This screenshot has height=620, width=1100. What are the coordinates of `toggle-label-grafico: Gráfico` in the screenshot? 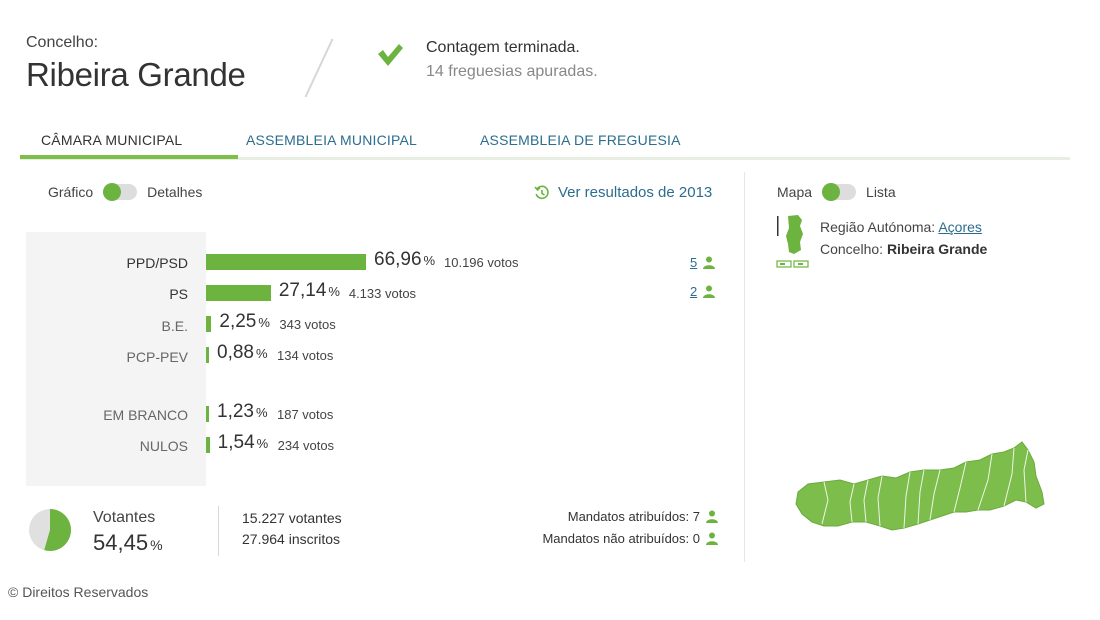 It's located at (71, 192).